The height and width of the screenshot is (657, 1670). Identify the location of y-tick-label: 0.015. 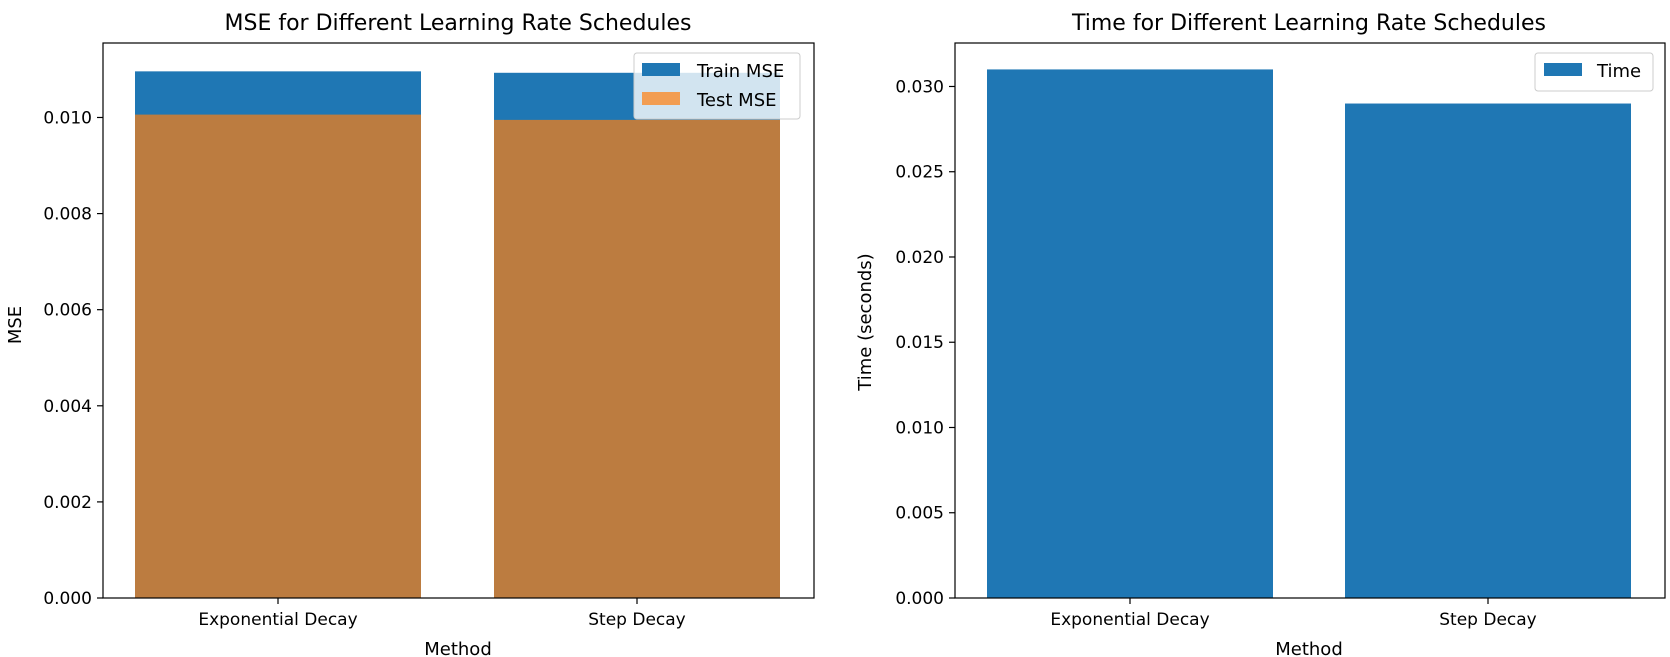
(919, 343).